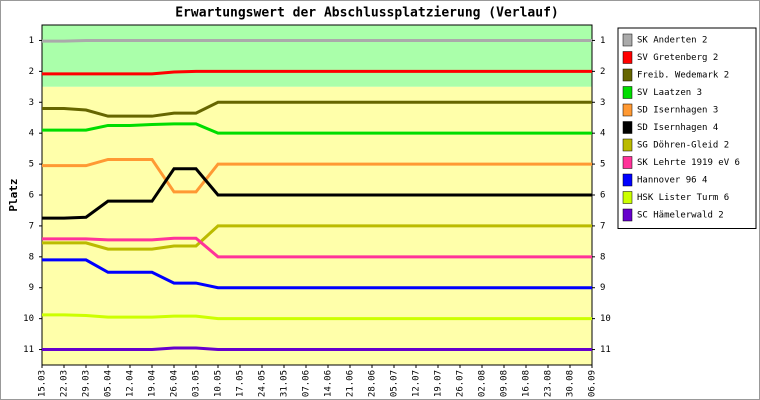 This screenshot has width=760, height=400. Describe the element at coordinates (571, 383) in the screenshot. I see `x-tick-label: 30.08` at that location.